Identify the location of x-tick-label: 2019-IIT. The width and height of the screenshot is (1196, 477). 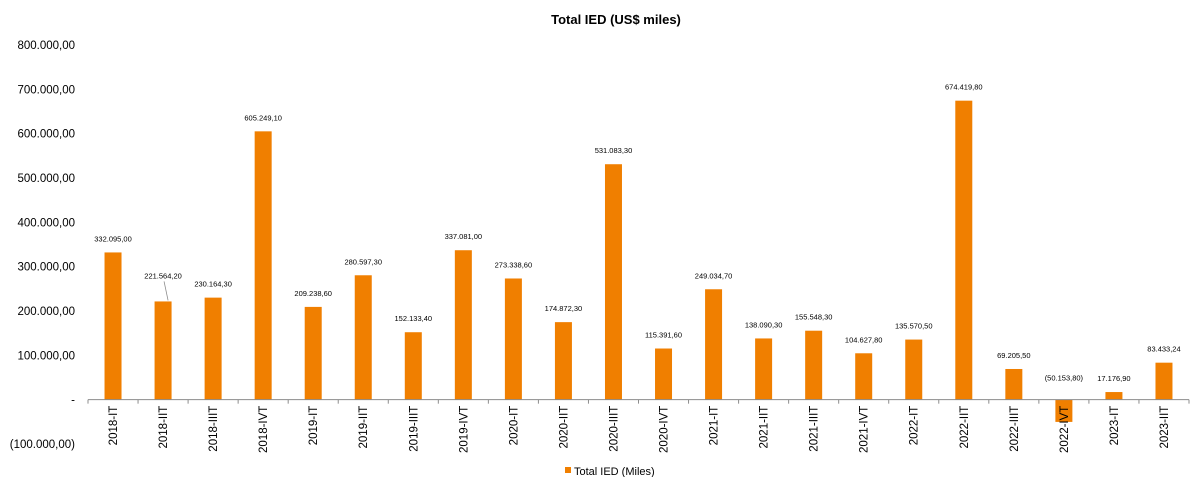
(364, 427).